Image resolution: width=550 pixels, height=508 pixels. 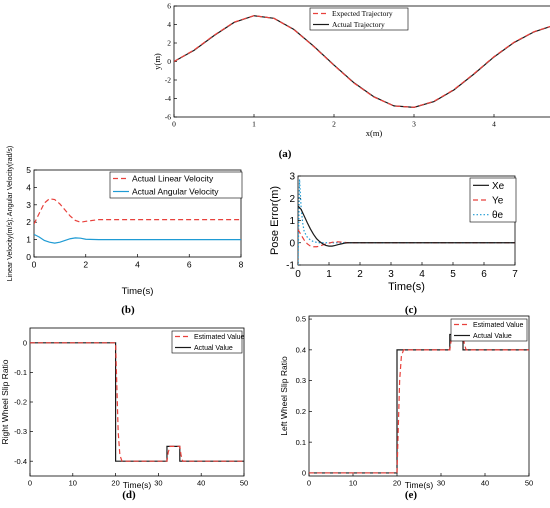 I want to click on y-tick-label: 0.2, so click(x=301, y=411).